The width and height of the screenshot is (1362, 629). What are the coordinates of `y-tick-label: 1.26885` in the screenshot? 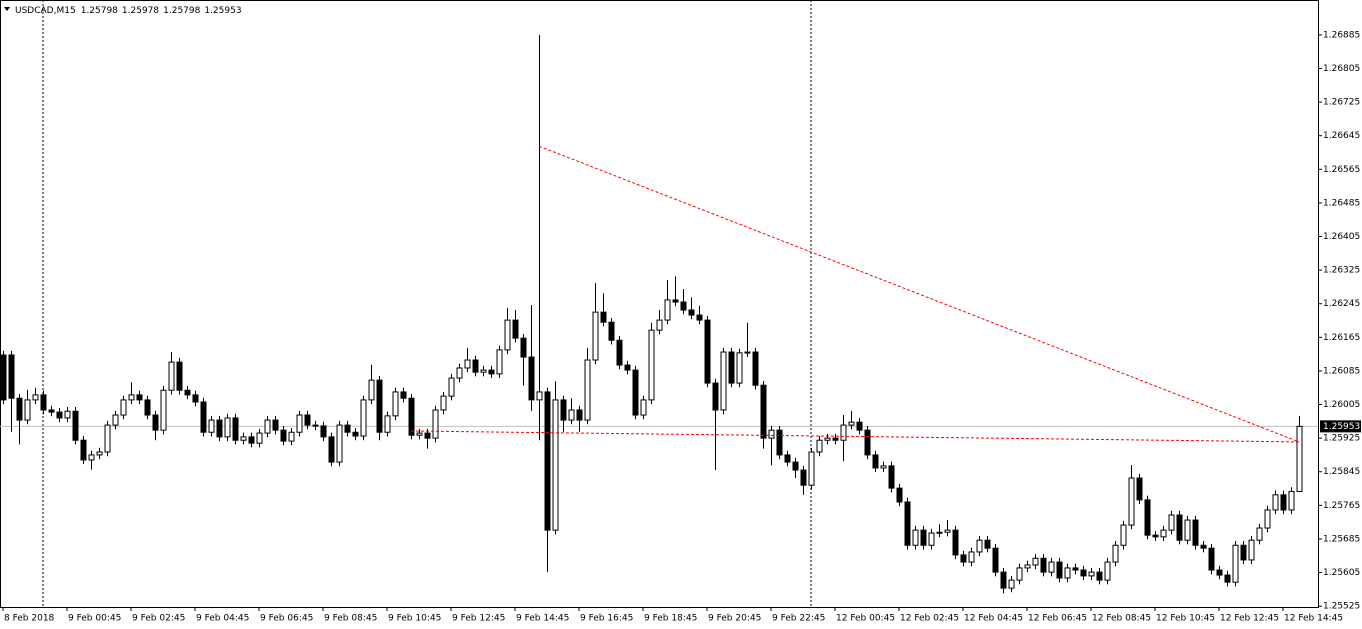 It's located at (1341, 35).